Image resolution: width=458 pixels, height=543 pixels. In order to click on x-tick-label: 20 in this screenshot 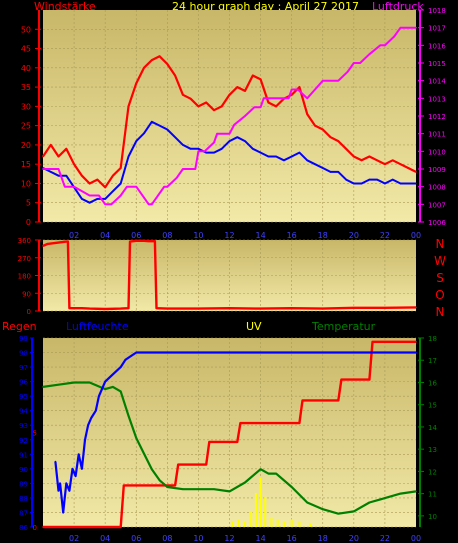, I will do `click(354, 235)`.